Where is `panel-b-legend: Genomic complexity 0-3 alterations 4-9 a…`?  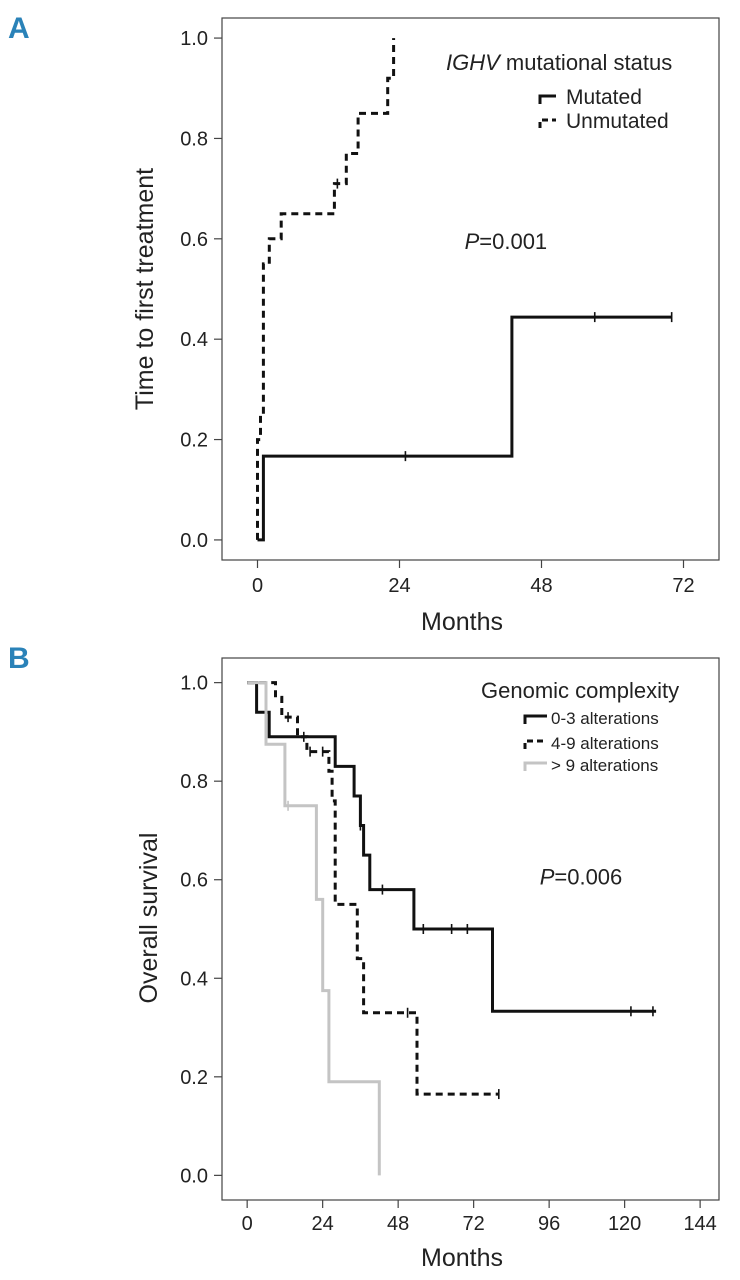
panel-b-legend: Genomic complexity 0-3 alterations 4-9 a… is located at coordinates (580, 726).